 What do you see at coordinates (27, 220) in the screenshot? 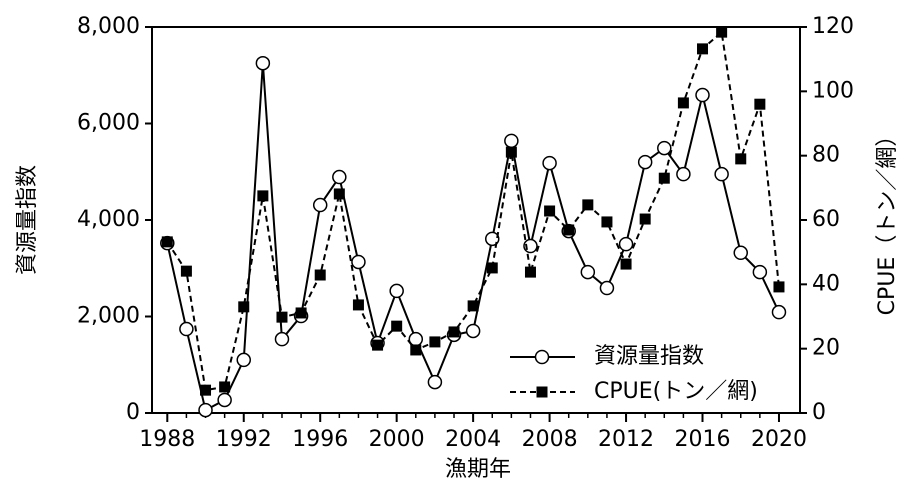
I see `y-axis-label: 資源量指数` at bounding box center [27, 220].